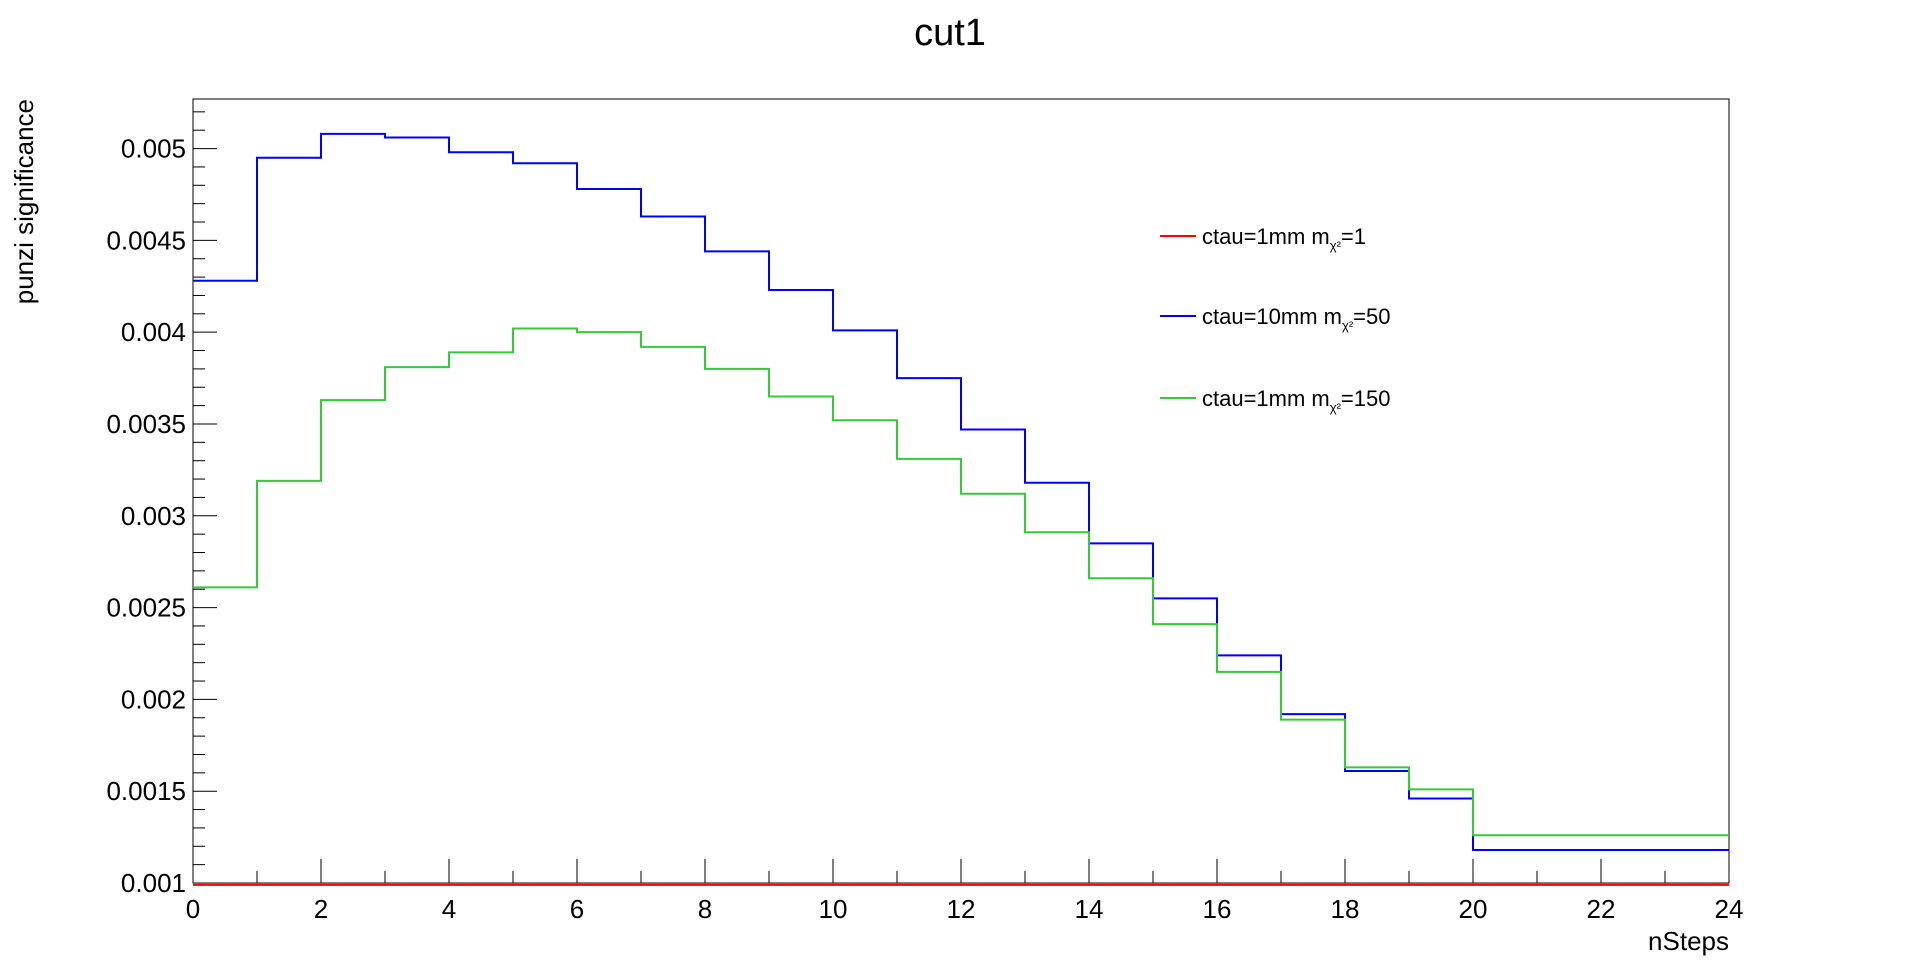 The image size is (1906, 975). I want to click on legend-entry: ctau=1mm mχ²=1, so click(1284, 238).